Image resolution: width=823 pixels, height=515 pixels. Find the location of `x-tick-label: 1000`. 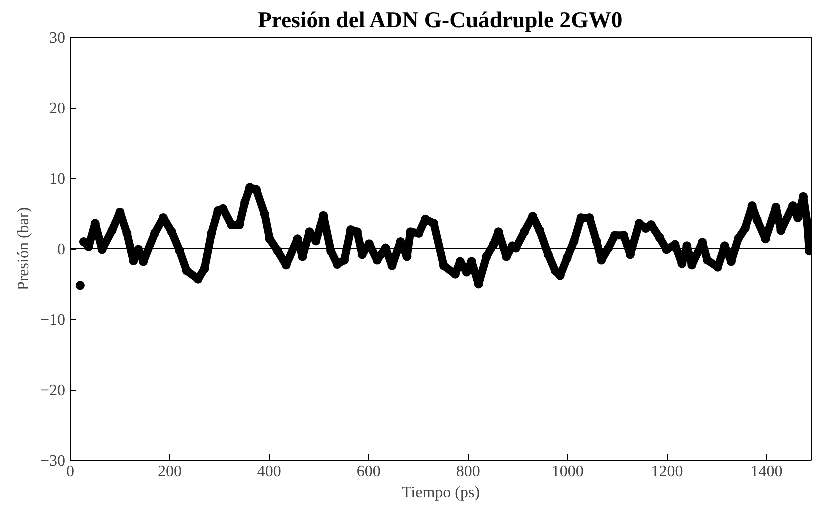

x-tick-label: 1000 is located at coordinates (568, 472).